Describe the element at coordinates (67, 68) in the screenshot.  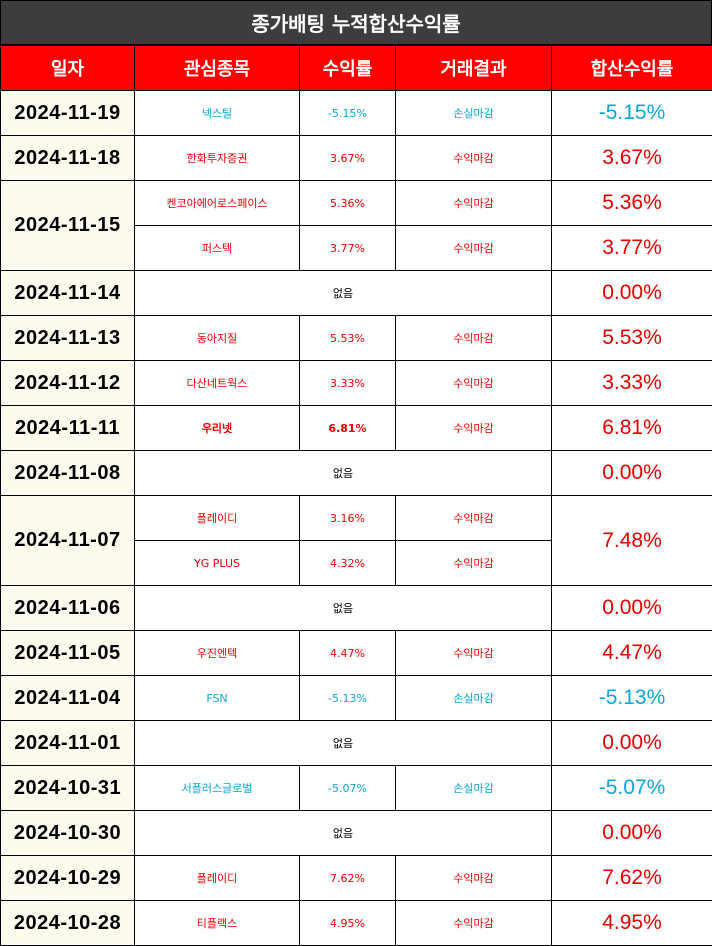
I see `header-date: 일자` at that location.